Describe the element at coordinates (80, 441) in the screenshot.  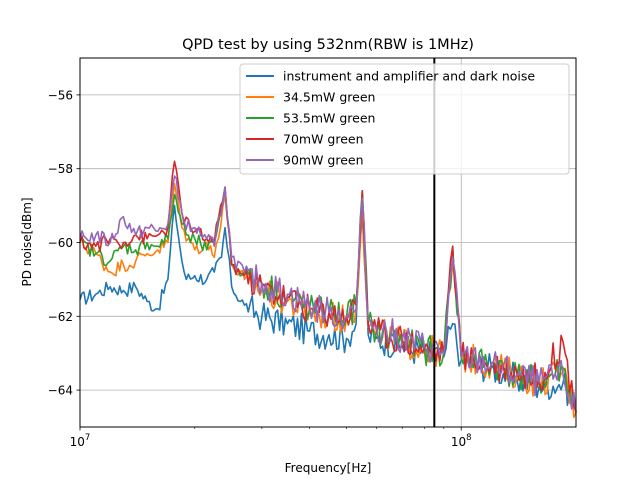
I see `x-tick-label: 10⁷` at that location.